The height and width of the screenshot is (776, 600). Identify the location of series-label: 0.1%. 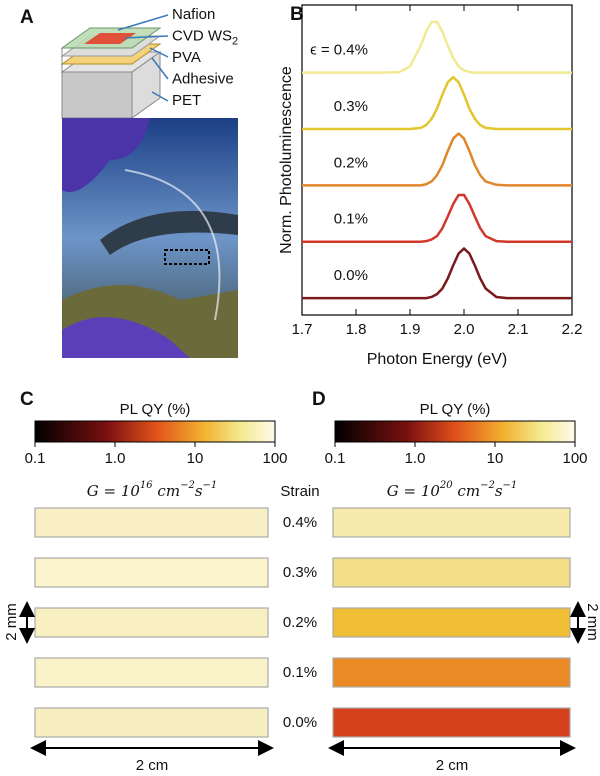
(351, 219).